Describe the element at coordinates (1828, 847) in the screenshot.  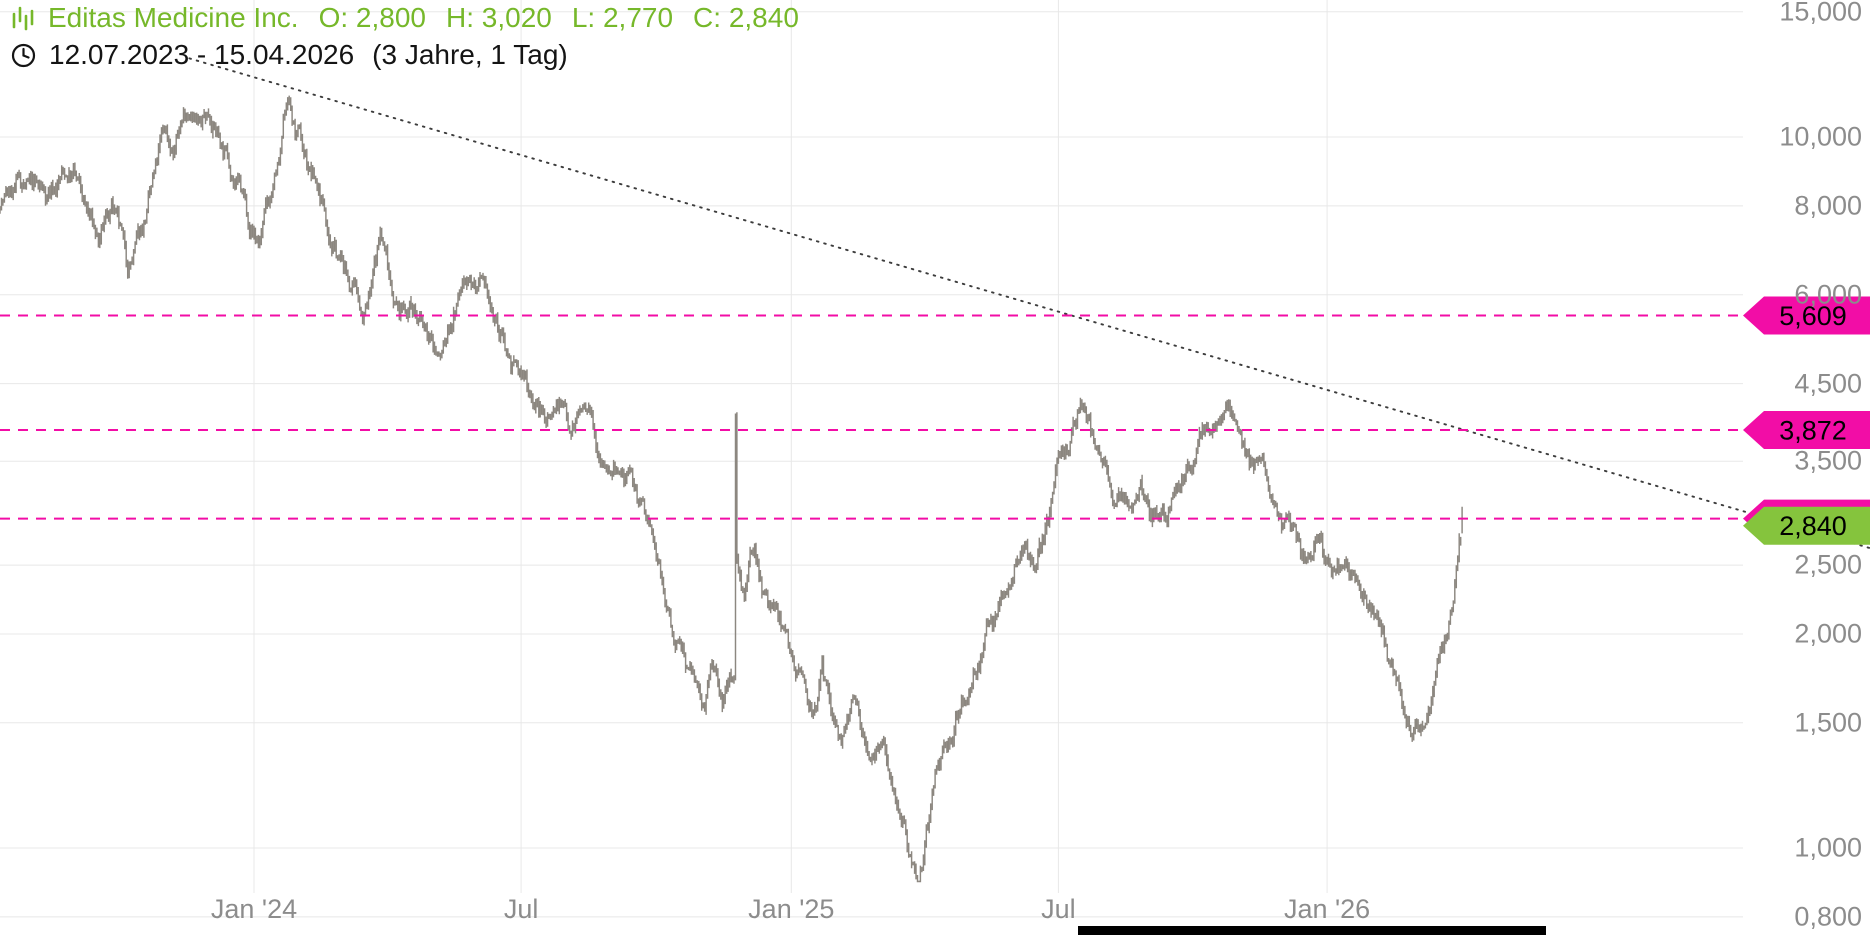
I see `y-axis-label: 1,000` at that location.